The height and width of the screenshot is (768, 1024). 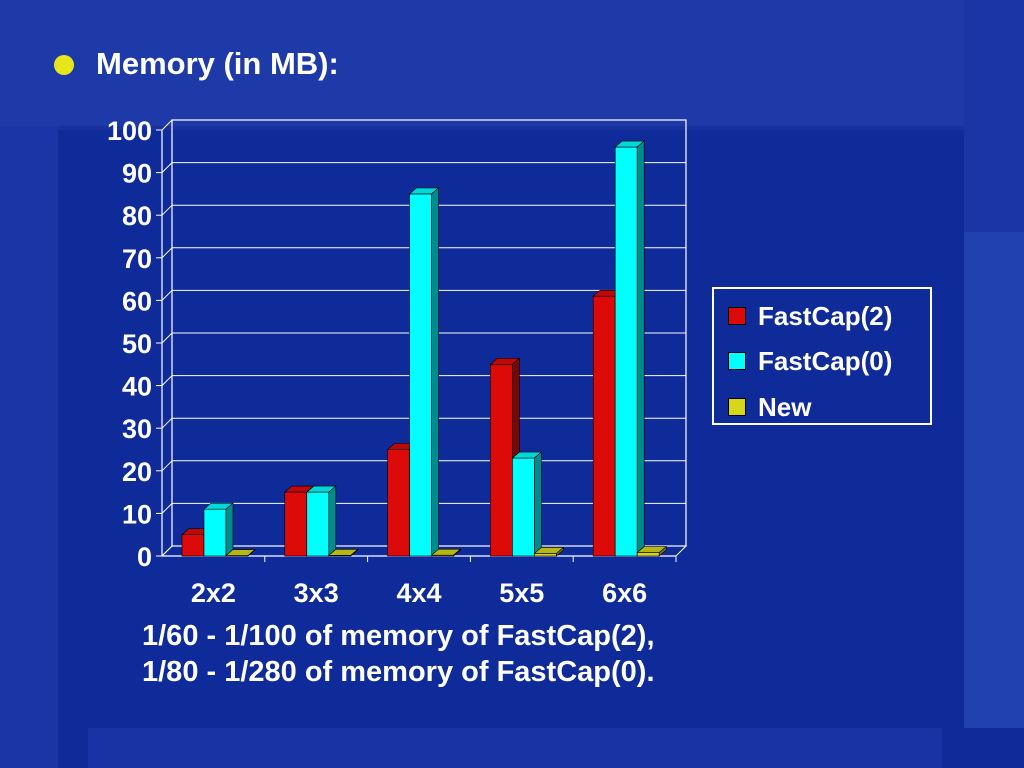 What do you see at coordinates (137, 387) in the screenshot?
I see `y-tick-label: 40` at bounding box center [137, 387].